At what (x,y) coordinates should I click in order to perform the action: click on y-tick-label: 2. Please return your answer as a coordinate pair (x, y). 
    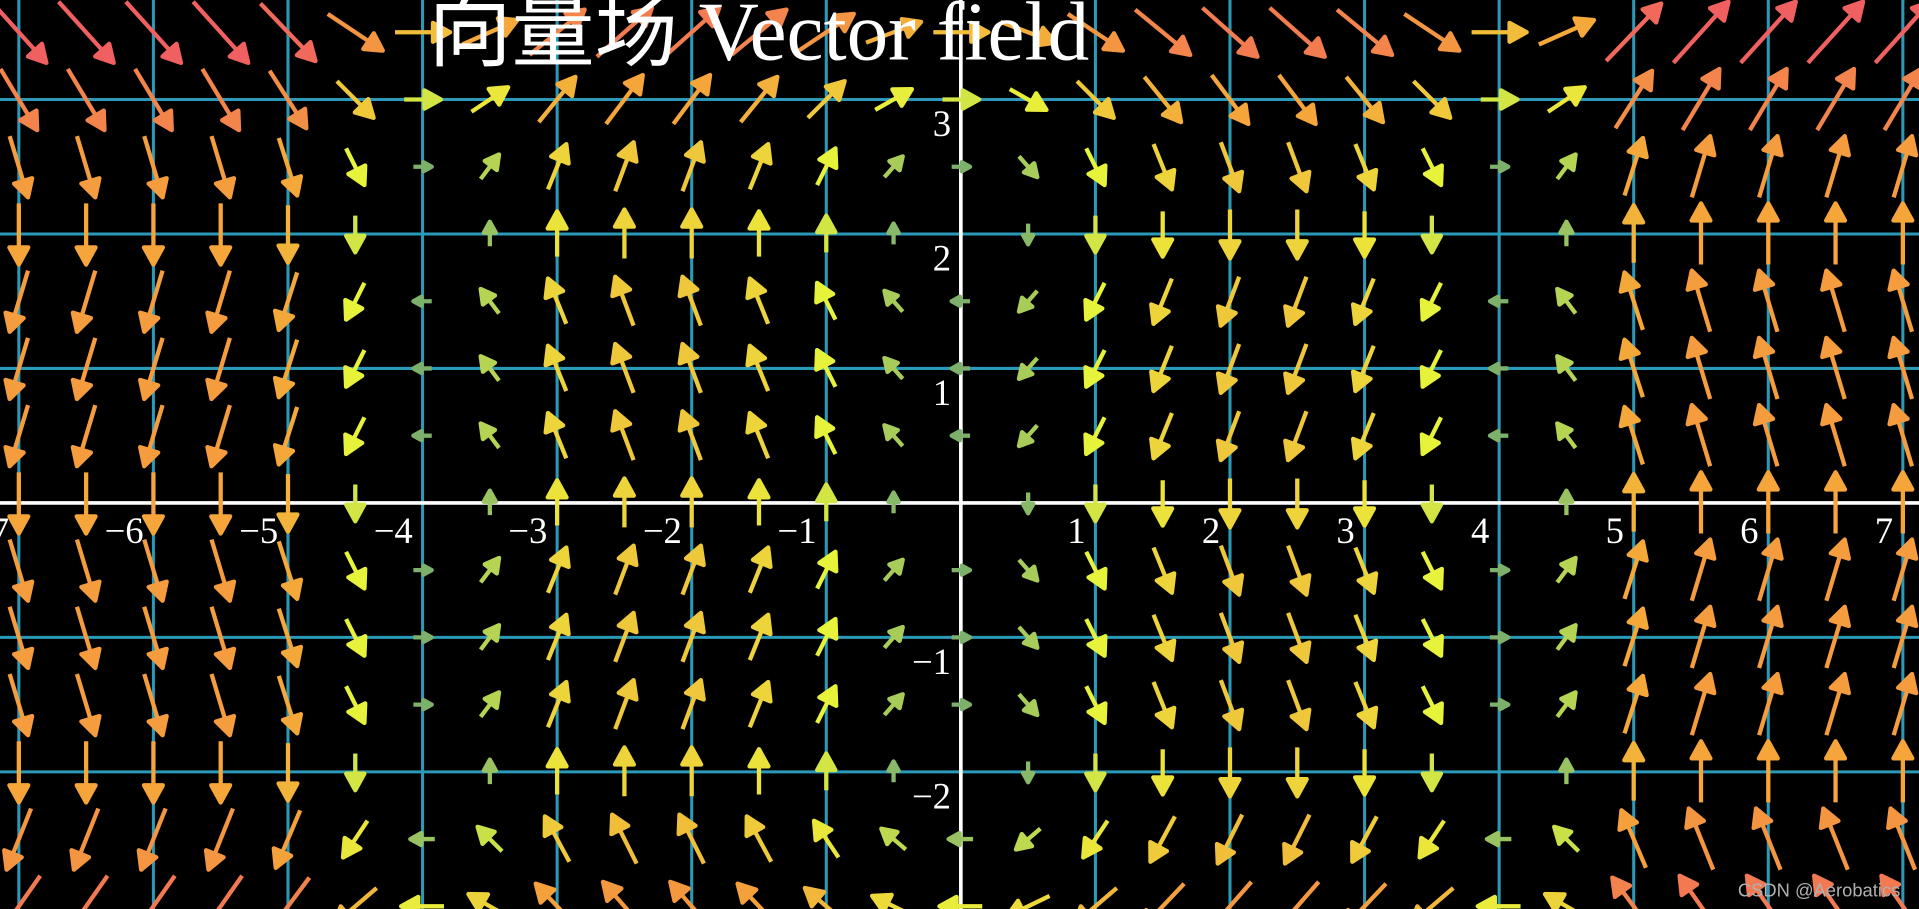
    Looking at the image, I should click on (942, 258).